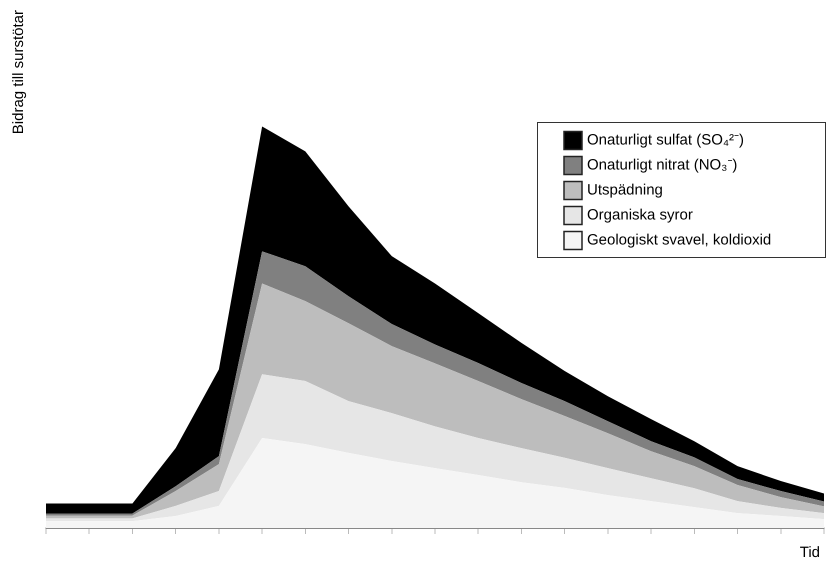  What do you see at coordinates (662, 165) in the screenshot?
I see `legend-label: Onaturligt nitrat (NO₃⁻)` at bounding box center [662, 165].